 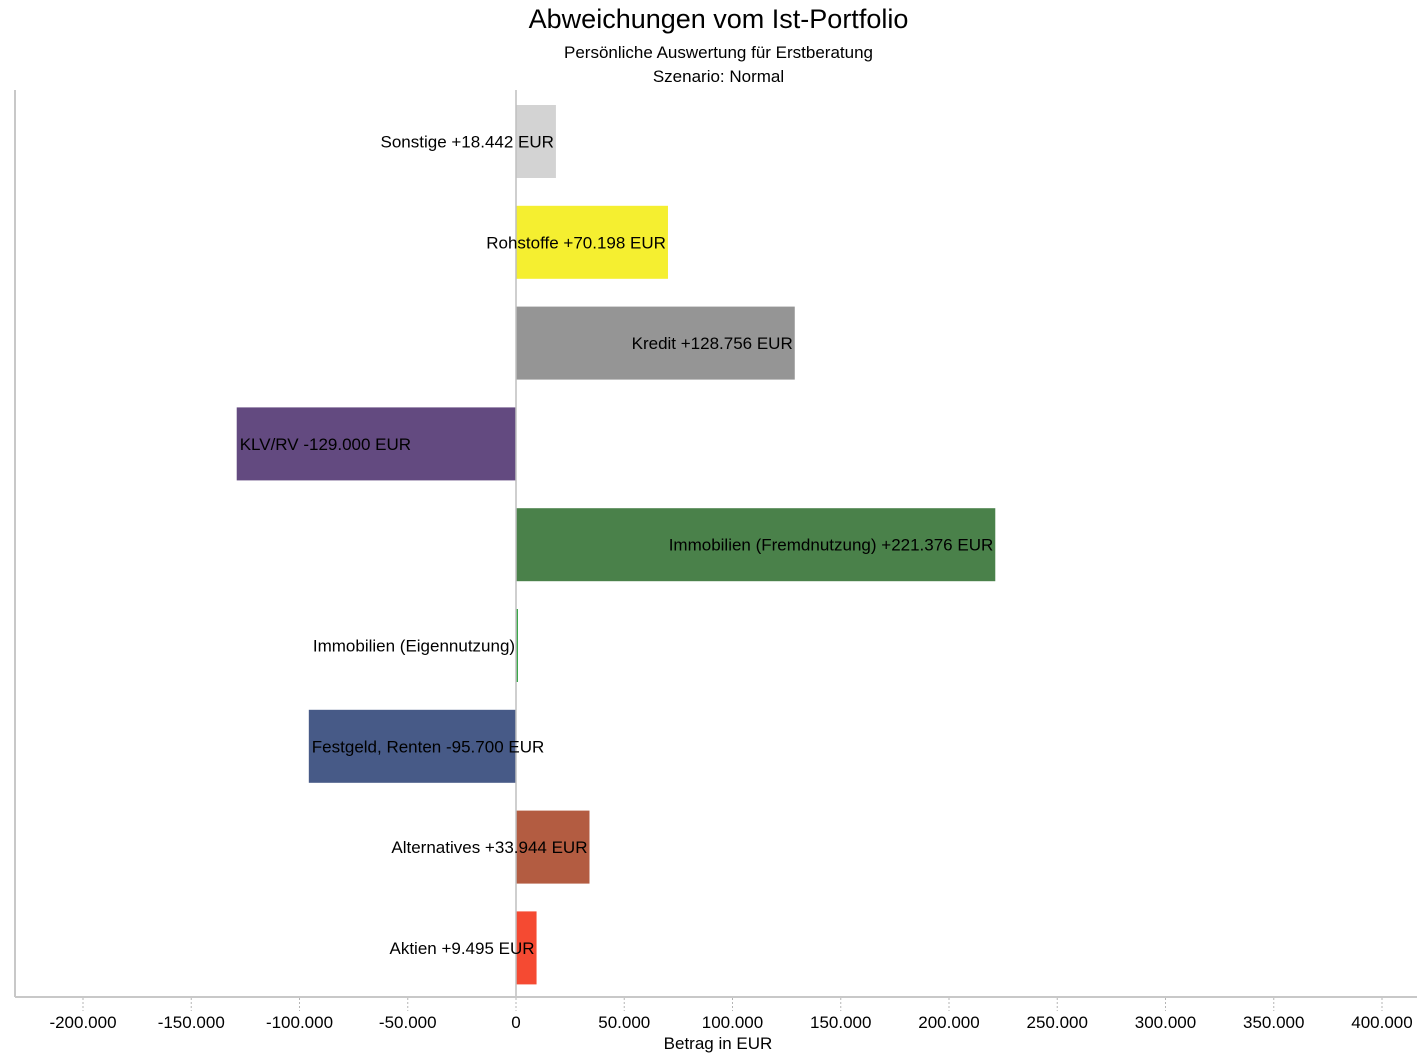 What do you see at coordinates (718, 1043) in the screenshot?
I see `x-axis-title: Betrag in EUR` at bounding box center [718, 1043].